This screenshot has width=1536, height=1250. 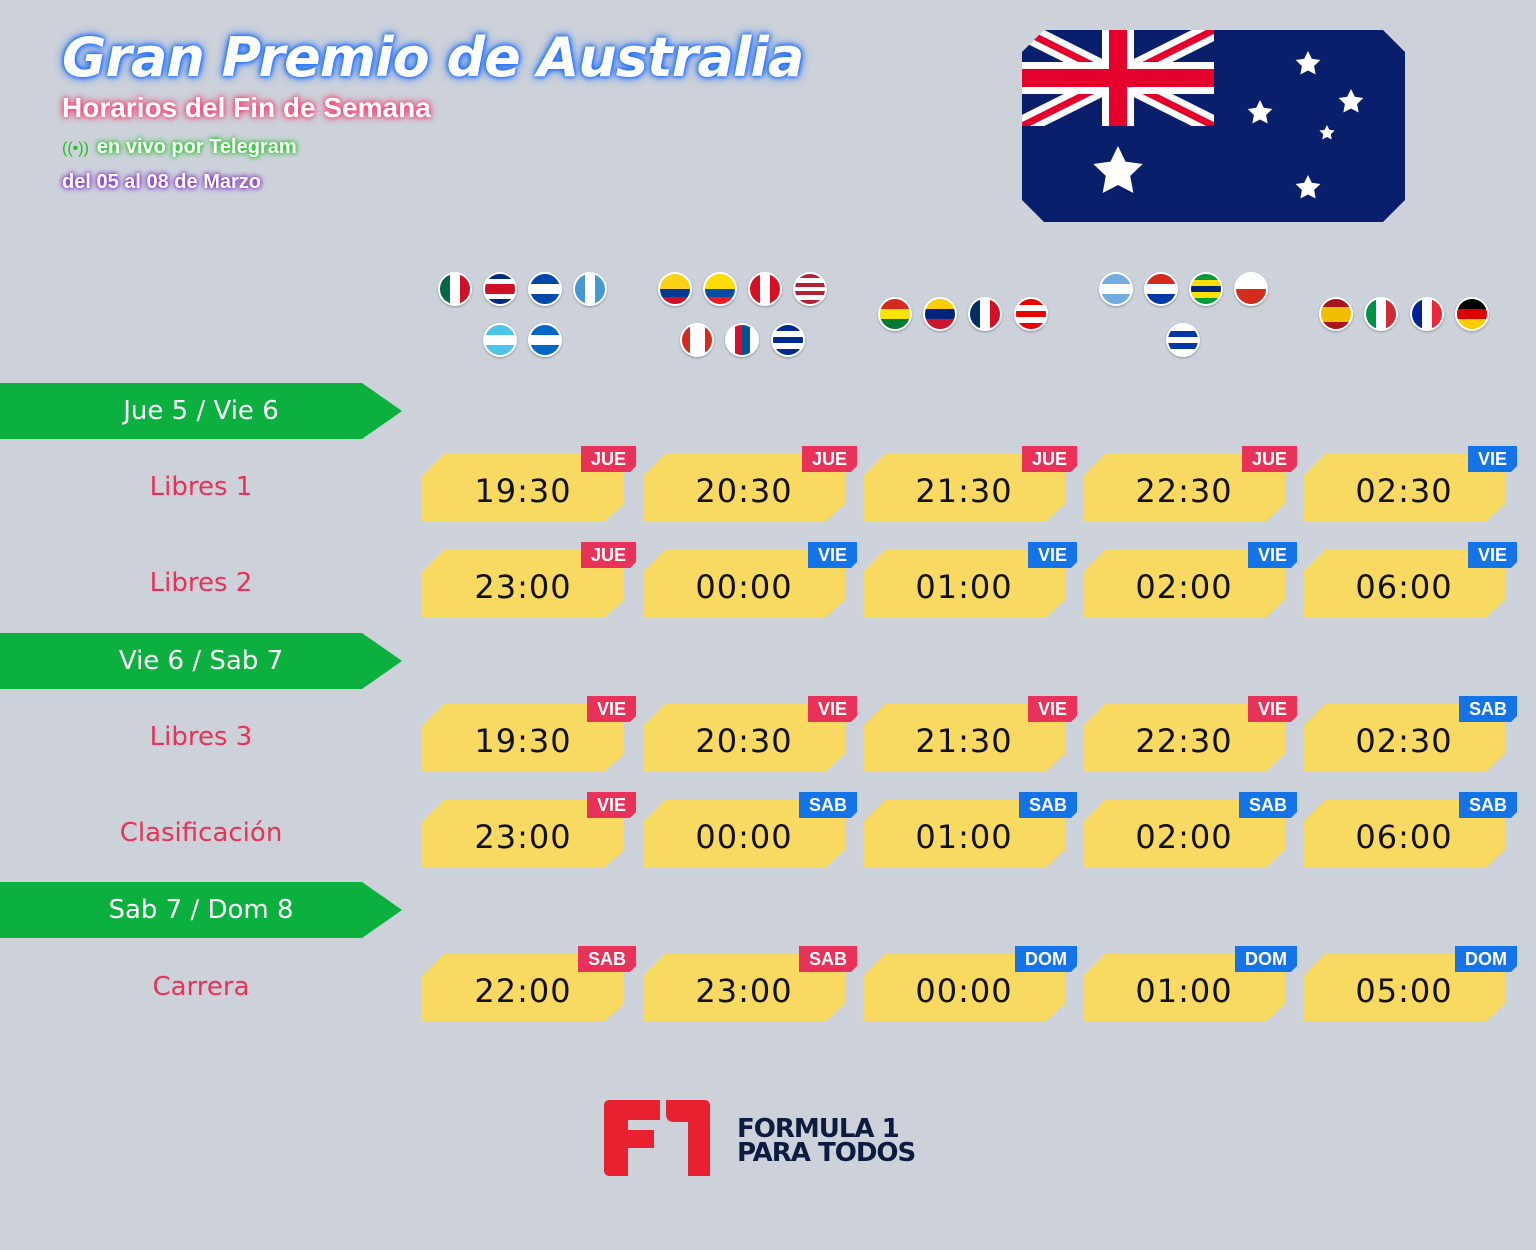 I want to click on flag-spain-icon, so click(x=1336, y=314).